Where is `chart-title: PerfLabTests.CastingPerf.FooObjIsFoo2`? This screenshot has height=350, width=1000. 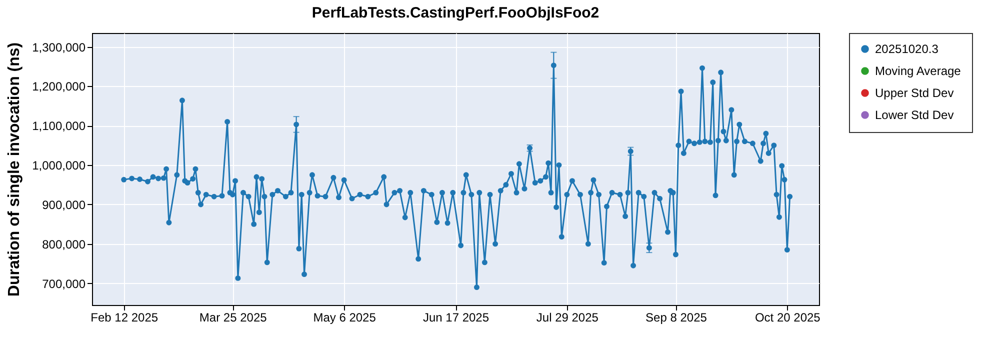 chart-title: PerfLabTests.CastingPerf.FooObjIsFoo2 is located at coordinates (456, 13).